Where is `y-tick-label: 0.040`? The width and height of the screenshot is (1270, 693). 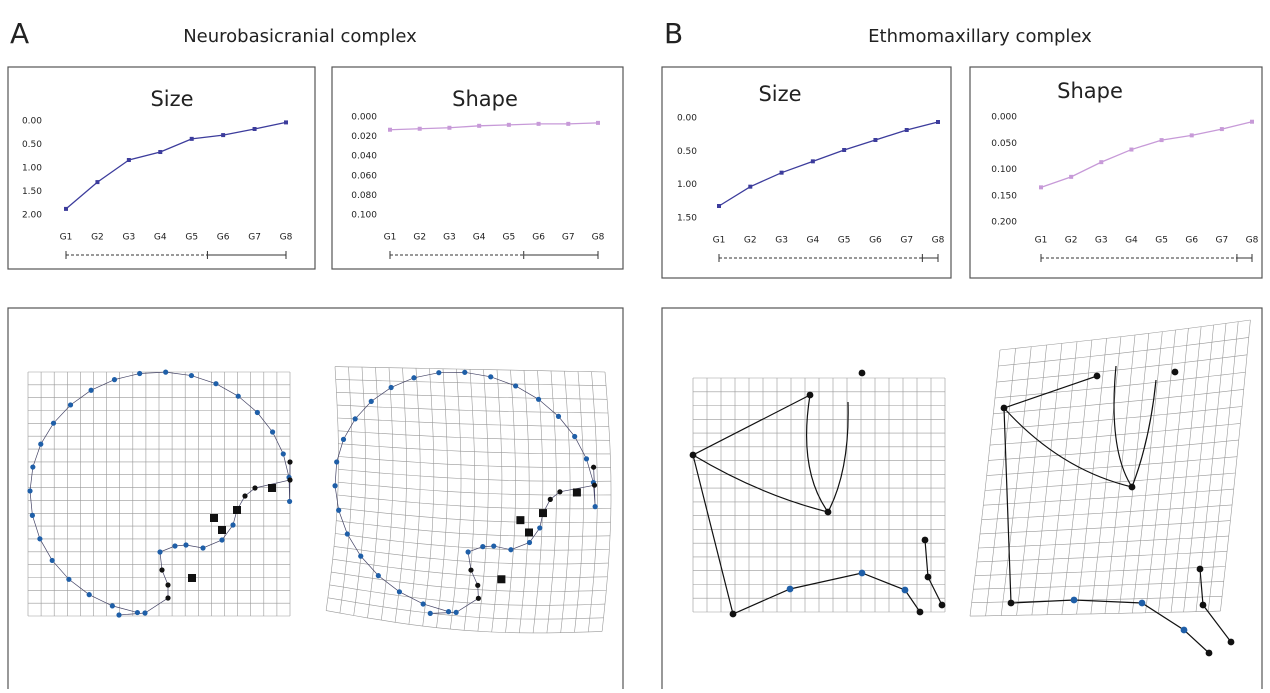 y-tick-label: 0.040 is located at coordinates (364, 157).